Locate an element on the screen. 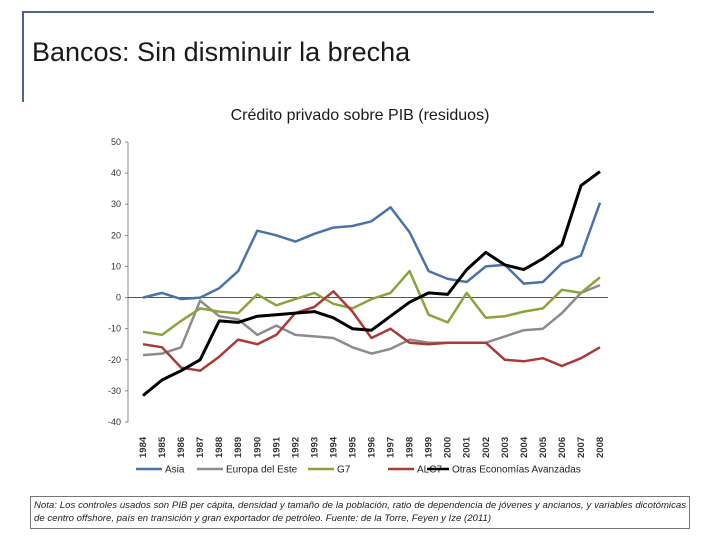 This screenshot has height=540, width=720. x-tick-label: 1992 is located at coordinates (295, 447).